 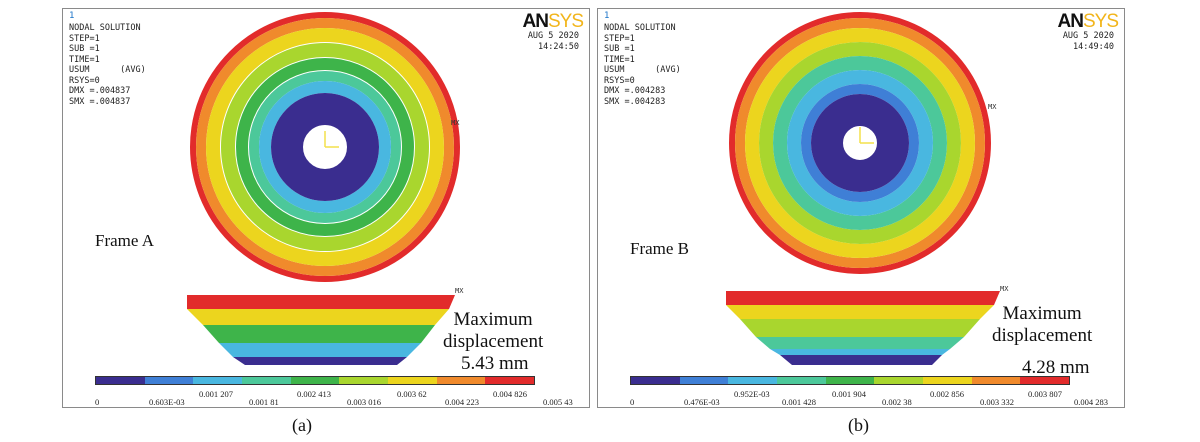 I want to click on frame-b-side-view, so click(x=863, y=328).